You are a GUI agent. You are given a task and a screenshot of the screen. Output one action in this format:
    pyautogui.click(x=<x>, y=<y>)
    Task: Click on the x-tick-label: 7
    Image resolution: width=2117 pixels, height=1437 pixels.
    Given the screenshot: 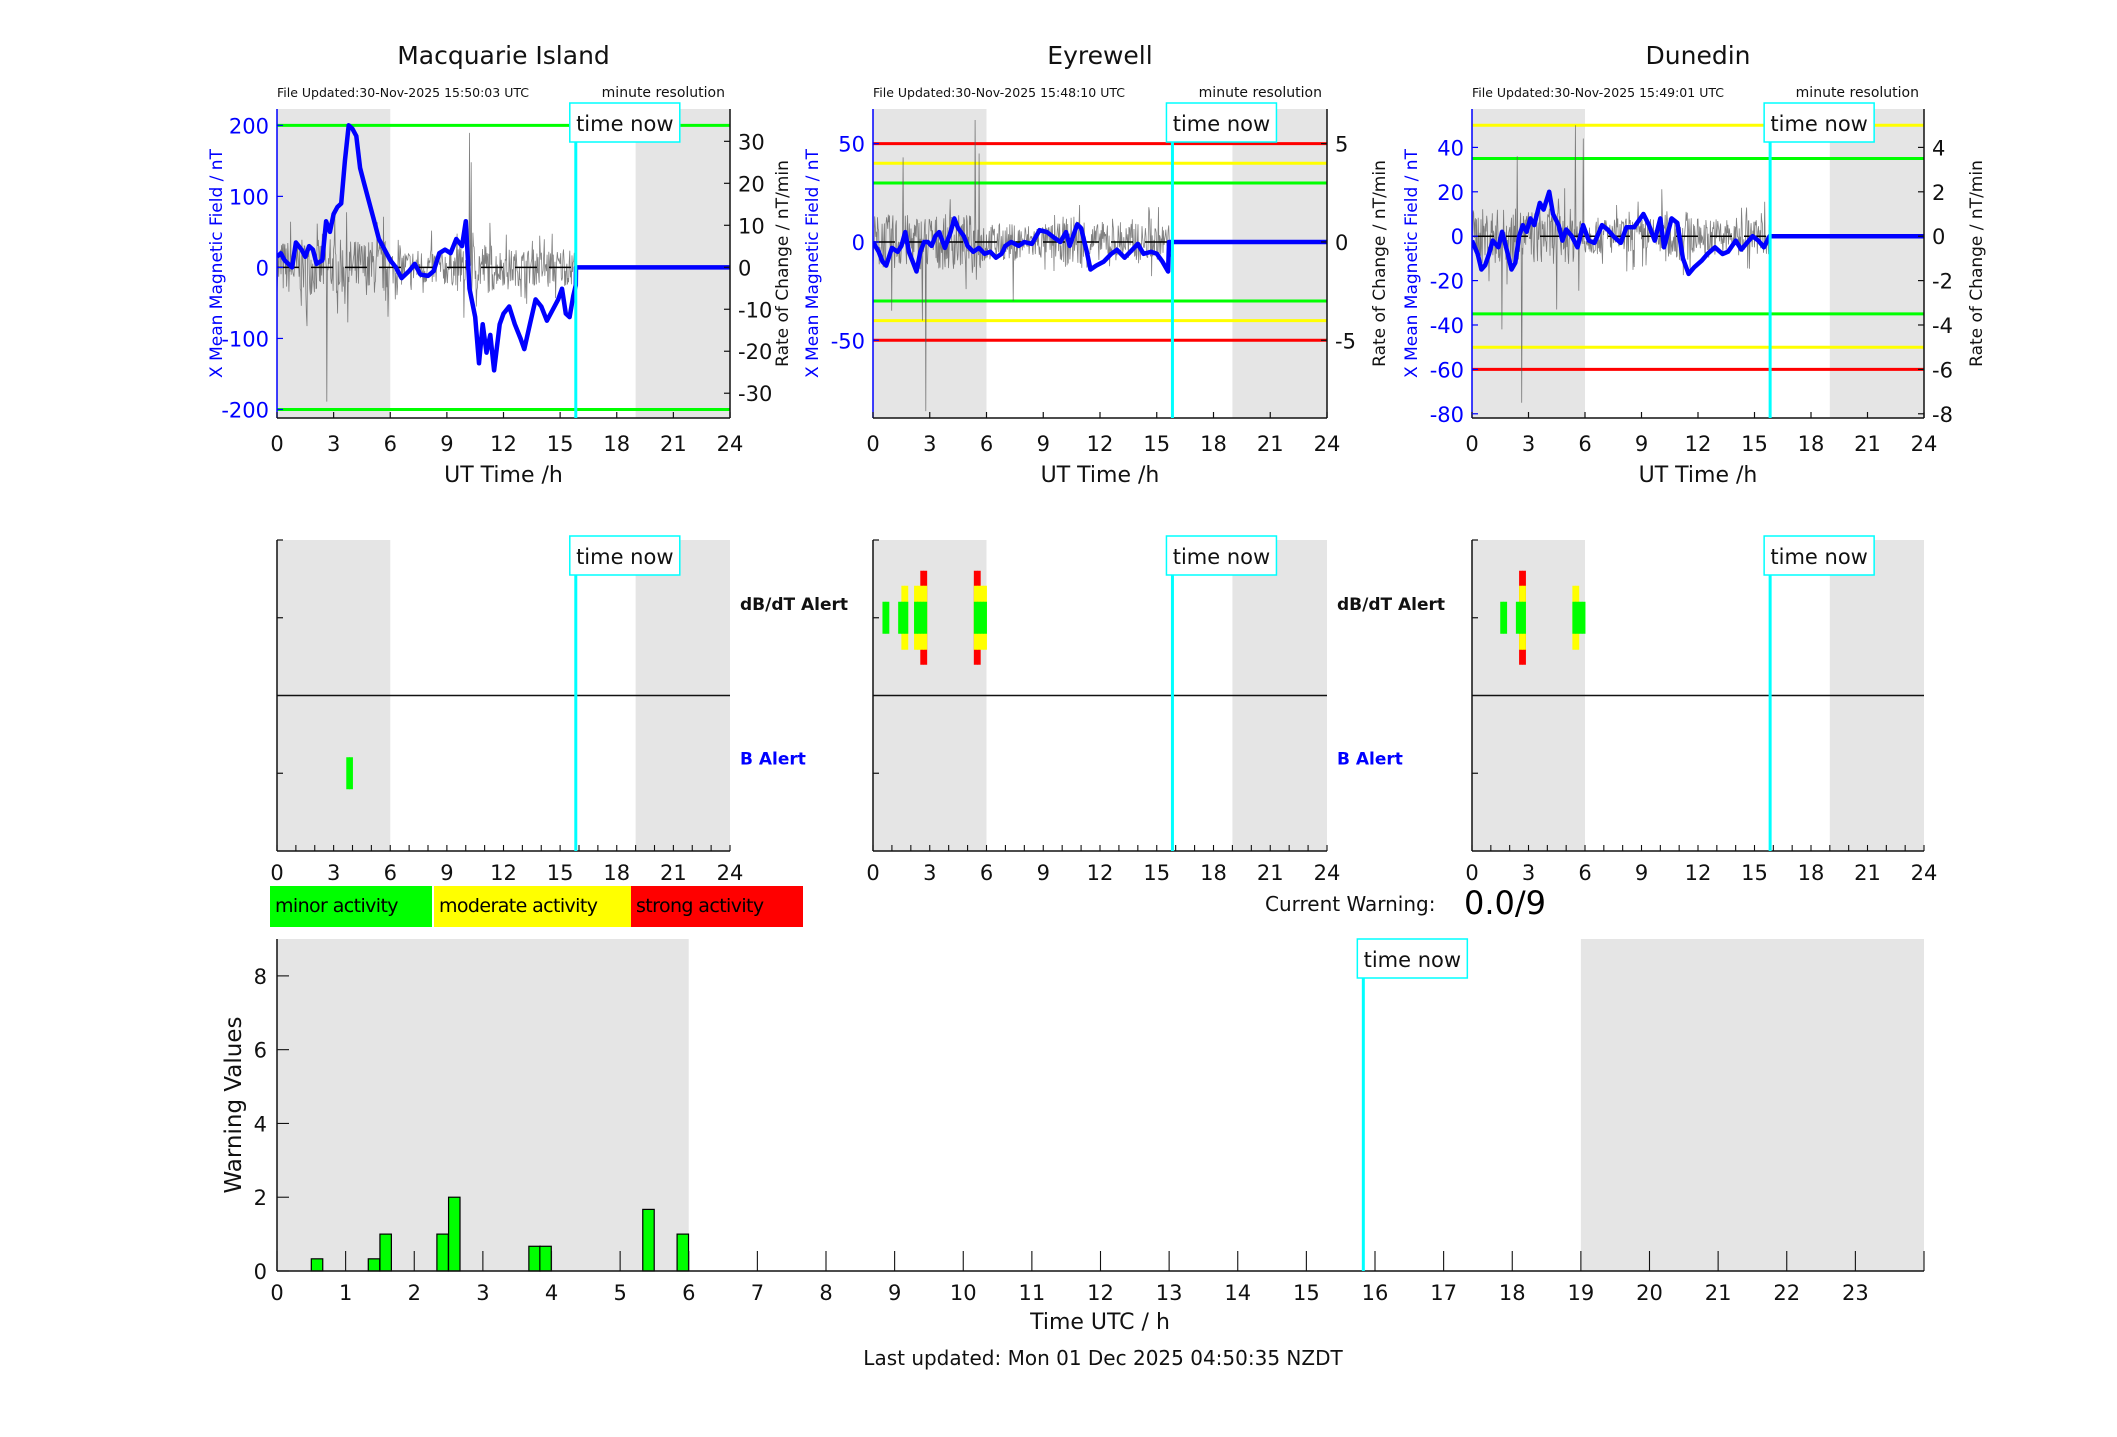 What is the action you would take?
    pyautogui.click(x=757, y=1293)
    